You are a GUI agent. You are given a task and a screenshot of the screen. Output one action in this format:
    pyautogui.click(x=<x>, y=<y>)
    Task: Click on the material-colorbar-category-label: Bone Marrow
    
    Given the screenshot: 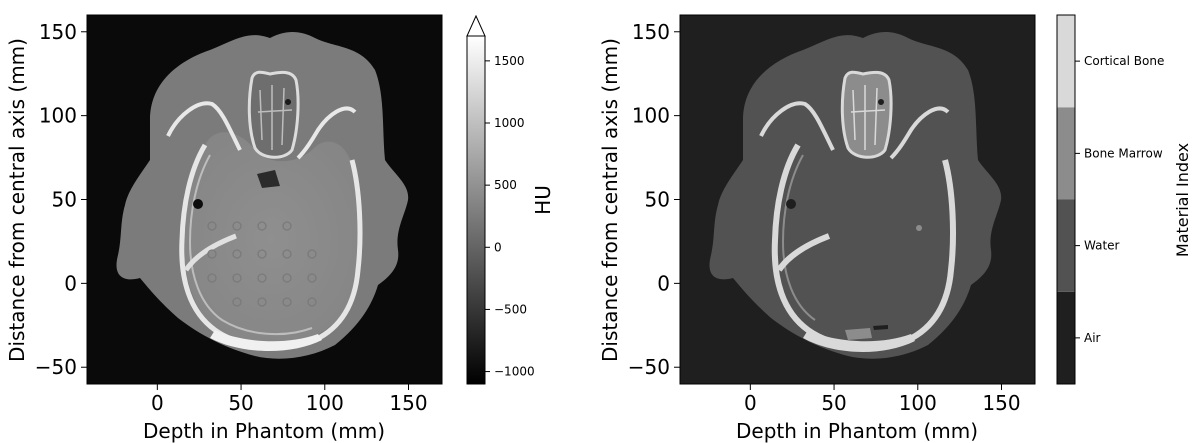 What is the action you would take?
    pyautogui.click(x=1123, y=153)
    